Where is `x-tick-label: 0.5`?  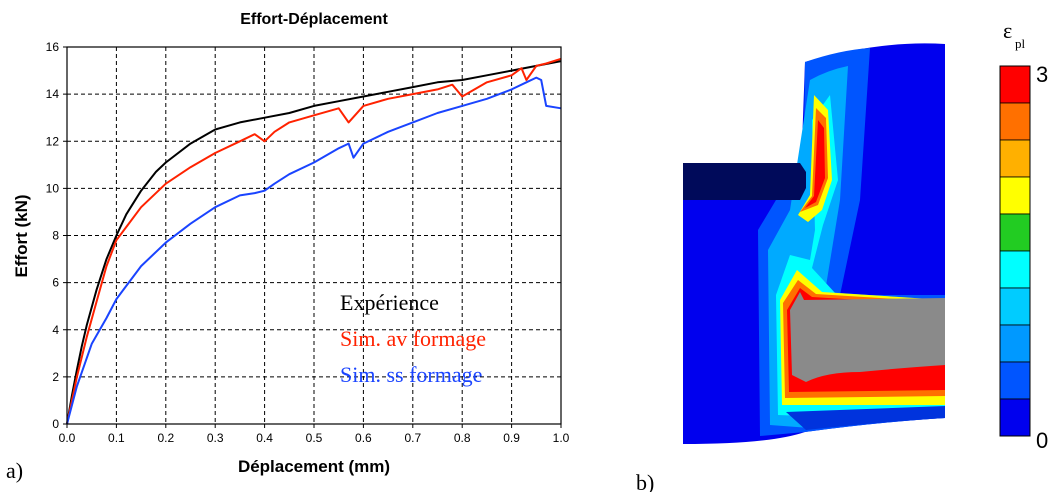 x-tick-label: 0.5 is located at coordinates (314, 438).